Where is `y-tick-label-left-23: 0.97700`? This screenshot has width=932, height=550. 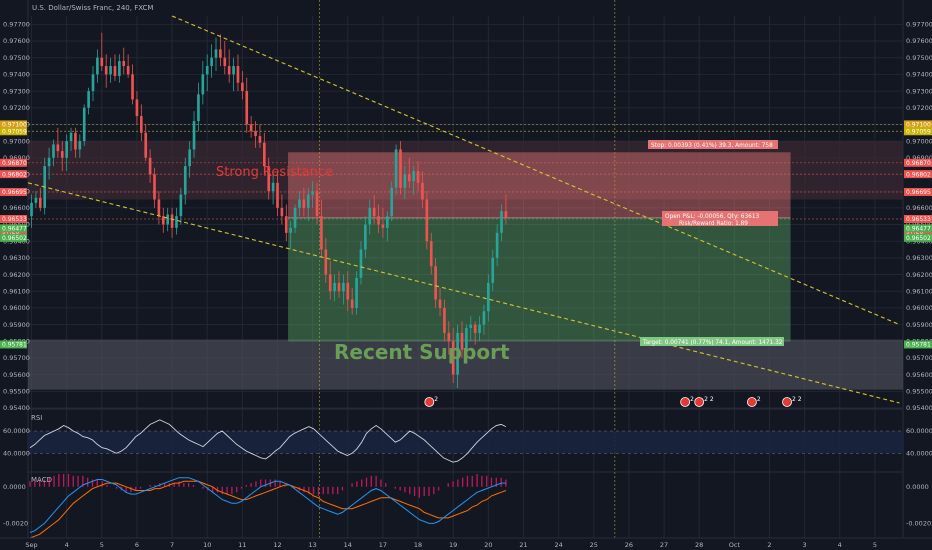
y-tick-label-left-23: 0.97700 is located at coordinates (16, 25).